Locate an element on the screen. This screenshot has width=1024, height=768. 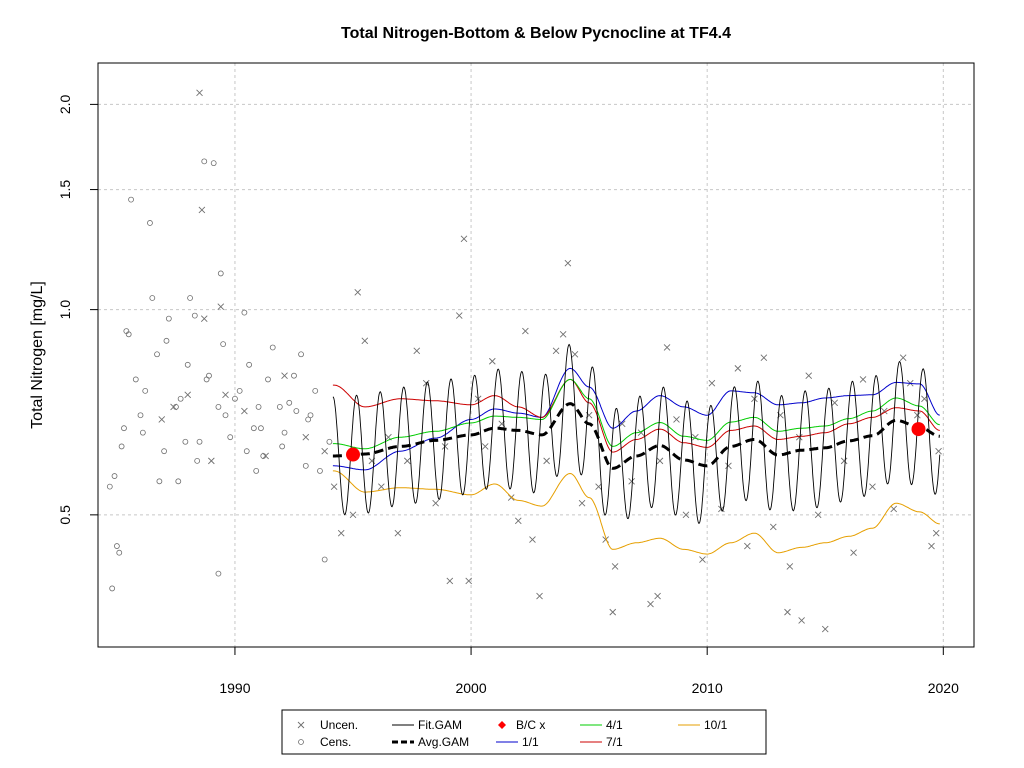
y-tick-label: 0.5 is located at coordinates (65, 515).